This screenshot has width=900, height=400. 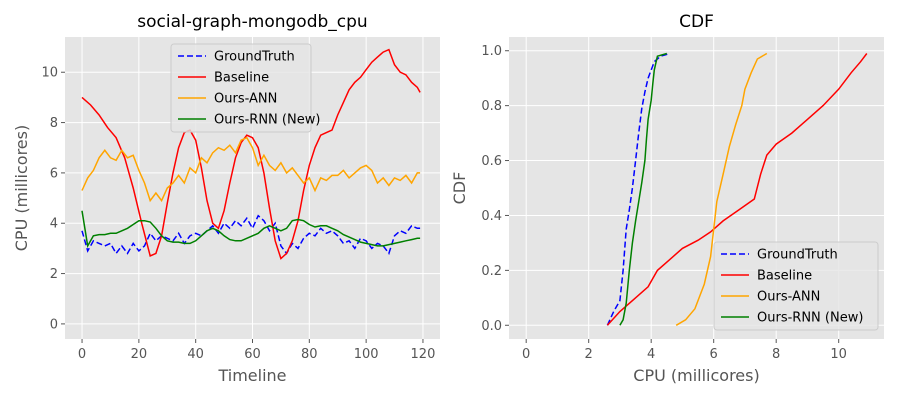 I want to click on ts-series-groundtruth, so click(x=251, y=235).